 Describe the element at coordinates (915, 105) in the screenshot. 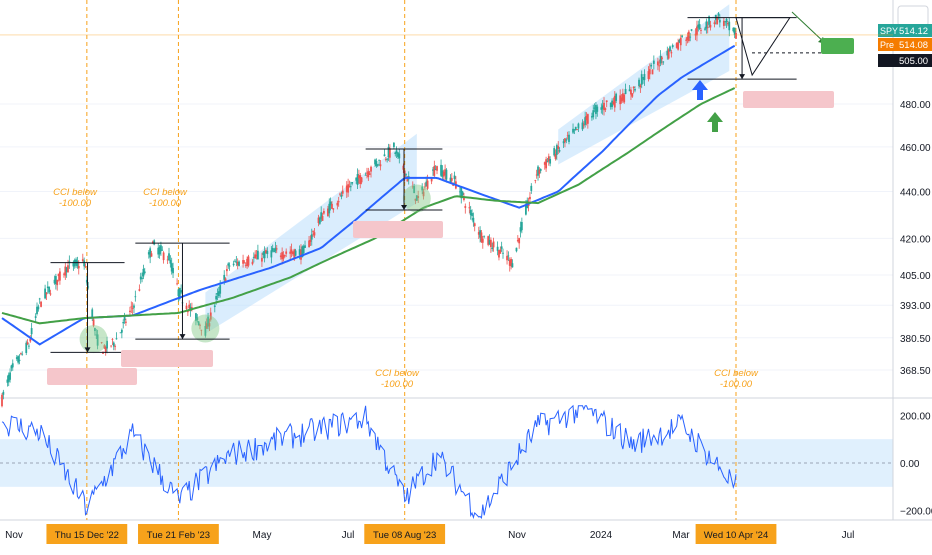

I see `price-tick-label: 480.00` at that location.